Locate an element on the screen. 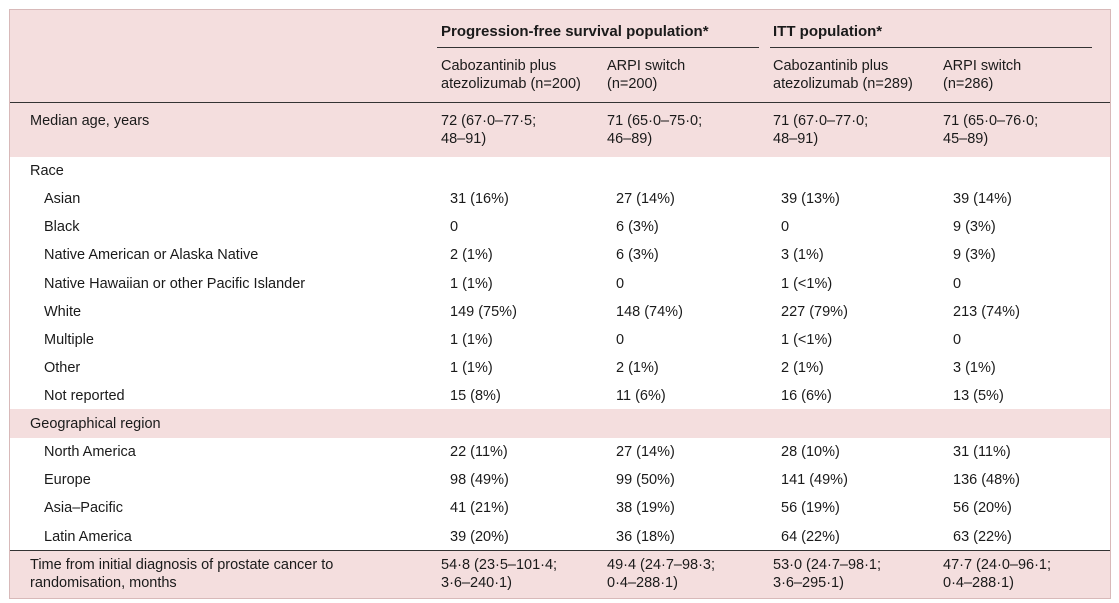 The width and height of the screenshot is (1119, 603). pfs-population-heading: Progression-free survival population* is located at coordinates (575, 31).